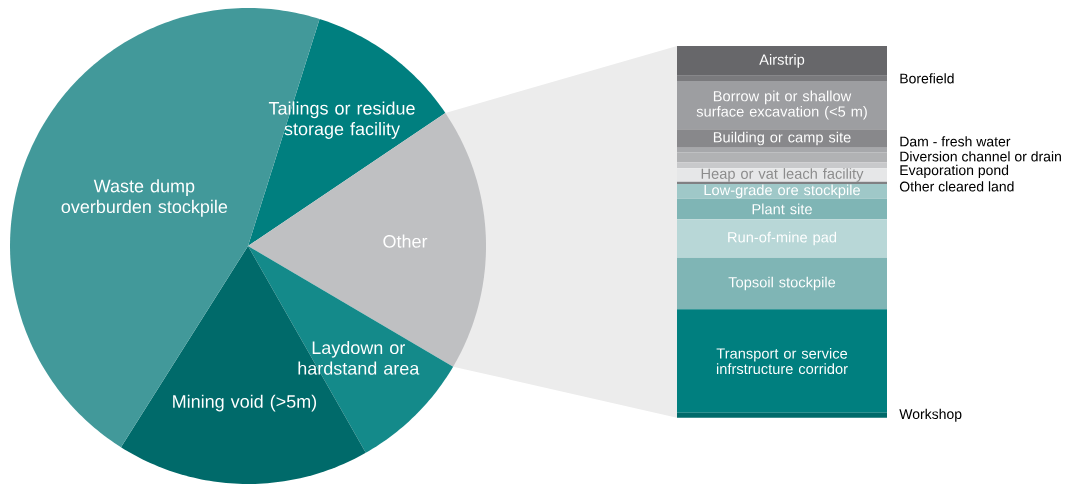  I want to click on series-label: Plant site, so click(782, 209).